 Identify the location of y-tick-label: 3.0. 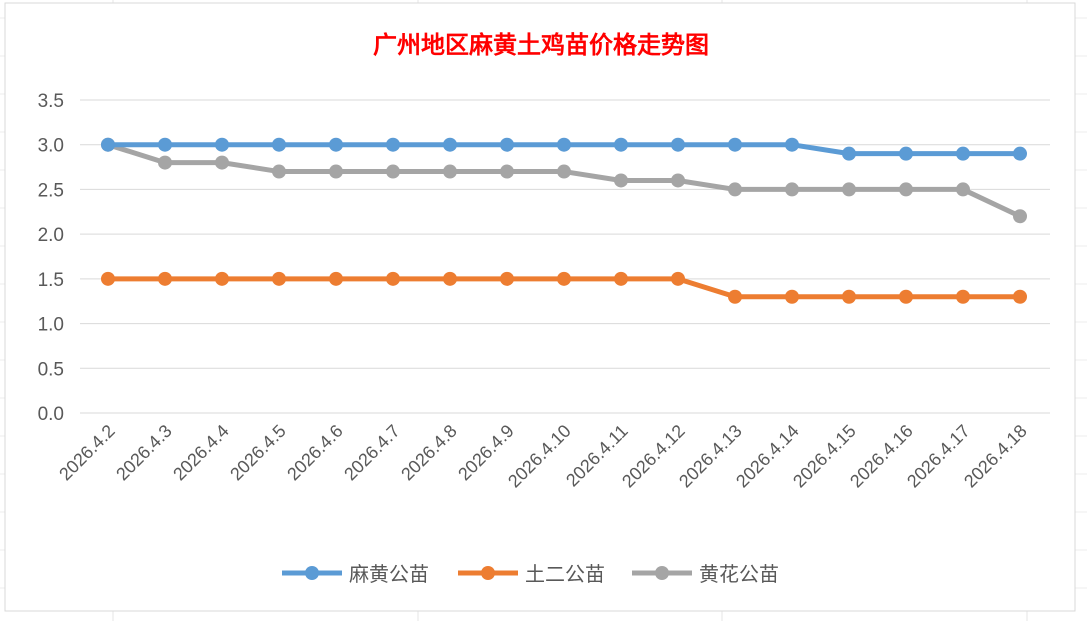
(51, 146).